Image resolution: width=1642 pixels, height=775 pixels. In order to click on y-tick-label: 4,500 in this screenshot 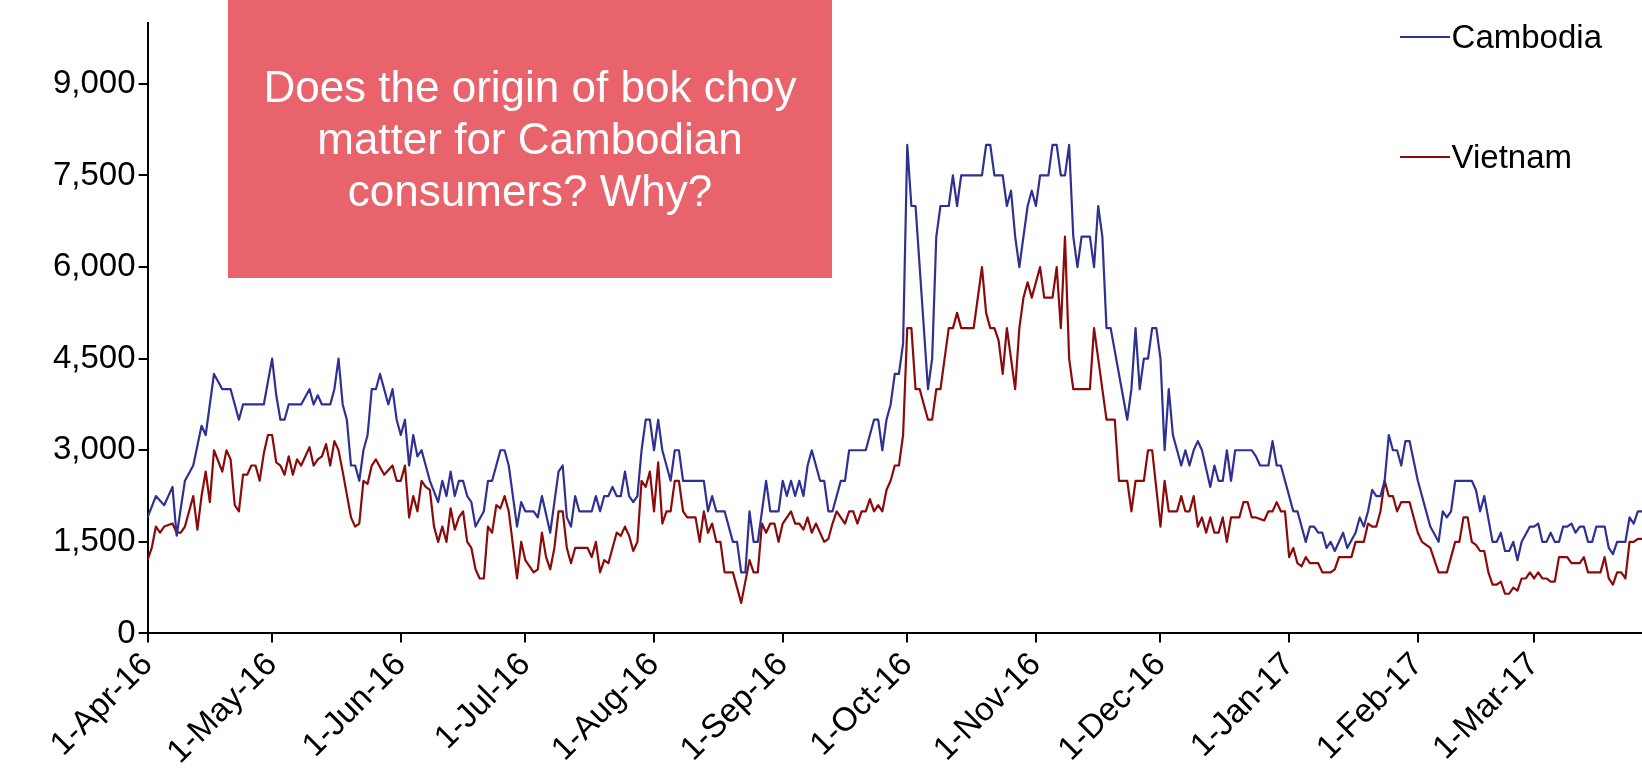, I will do `click(94, 356)`.